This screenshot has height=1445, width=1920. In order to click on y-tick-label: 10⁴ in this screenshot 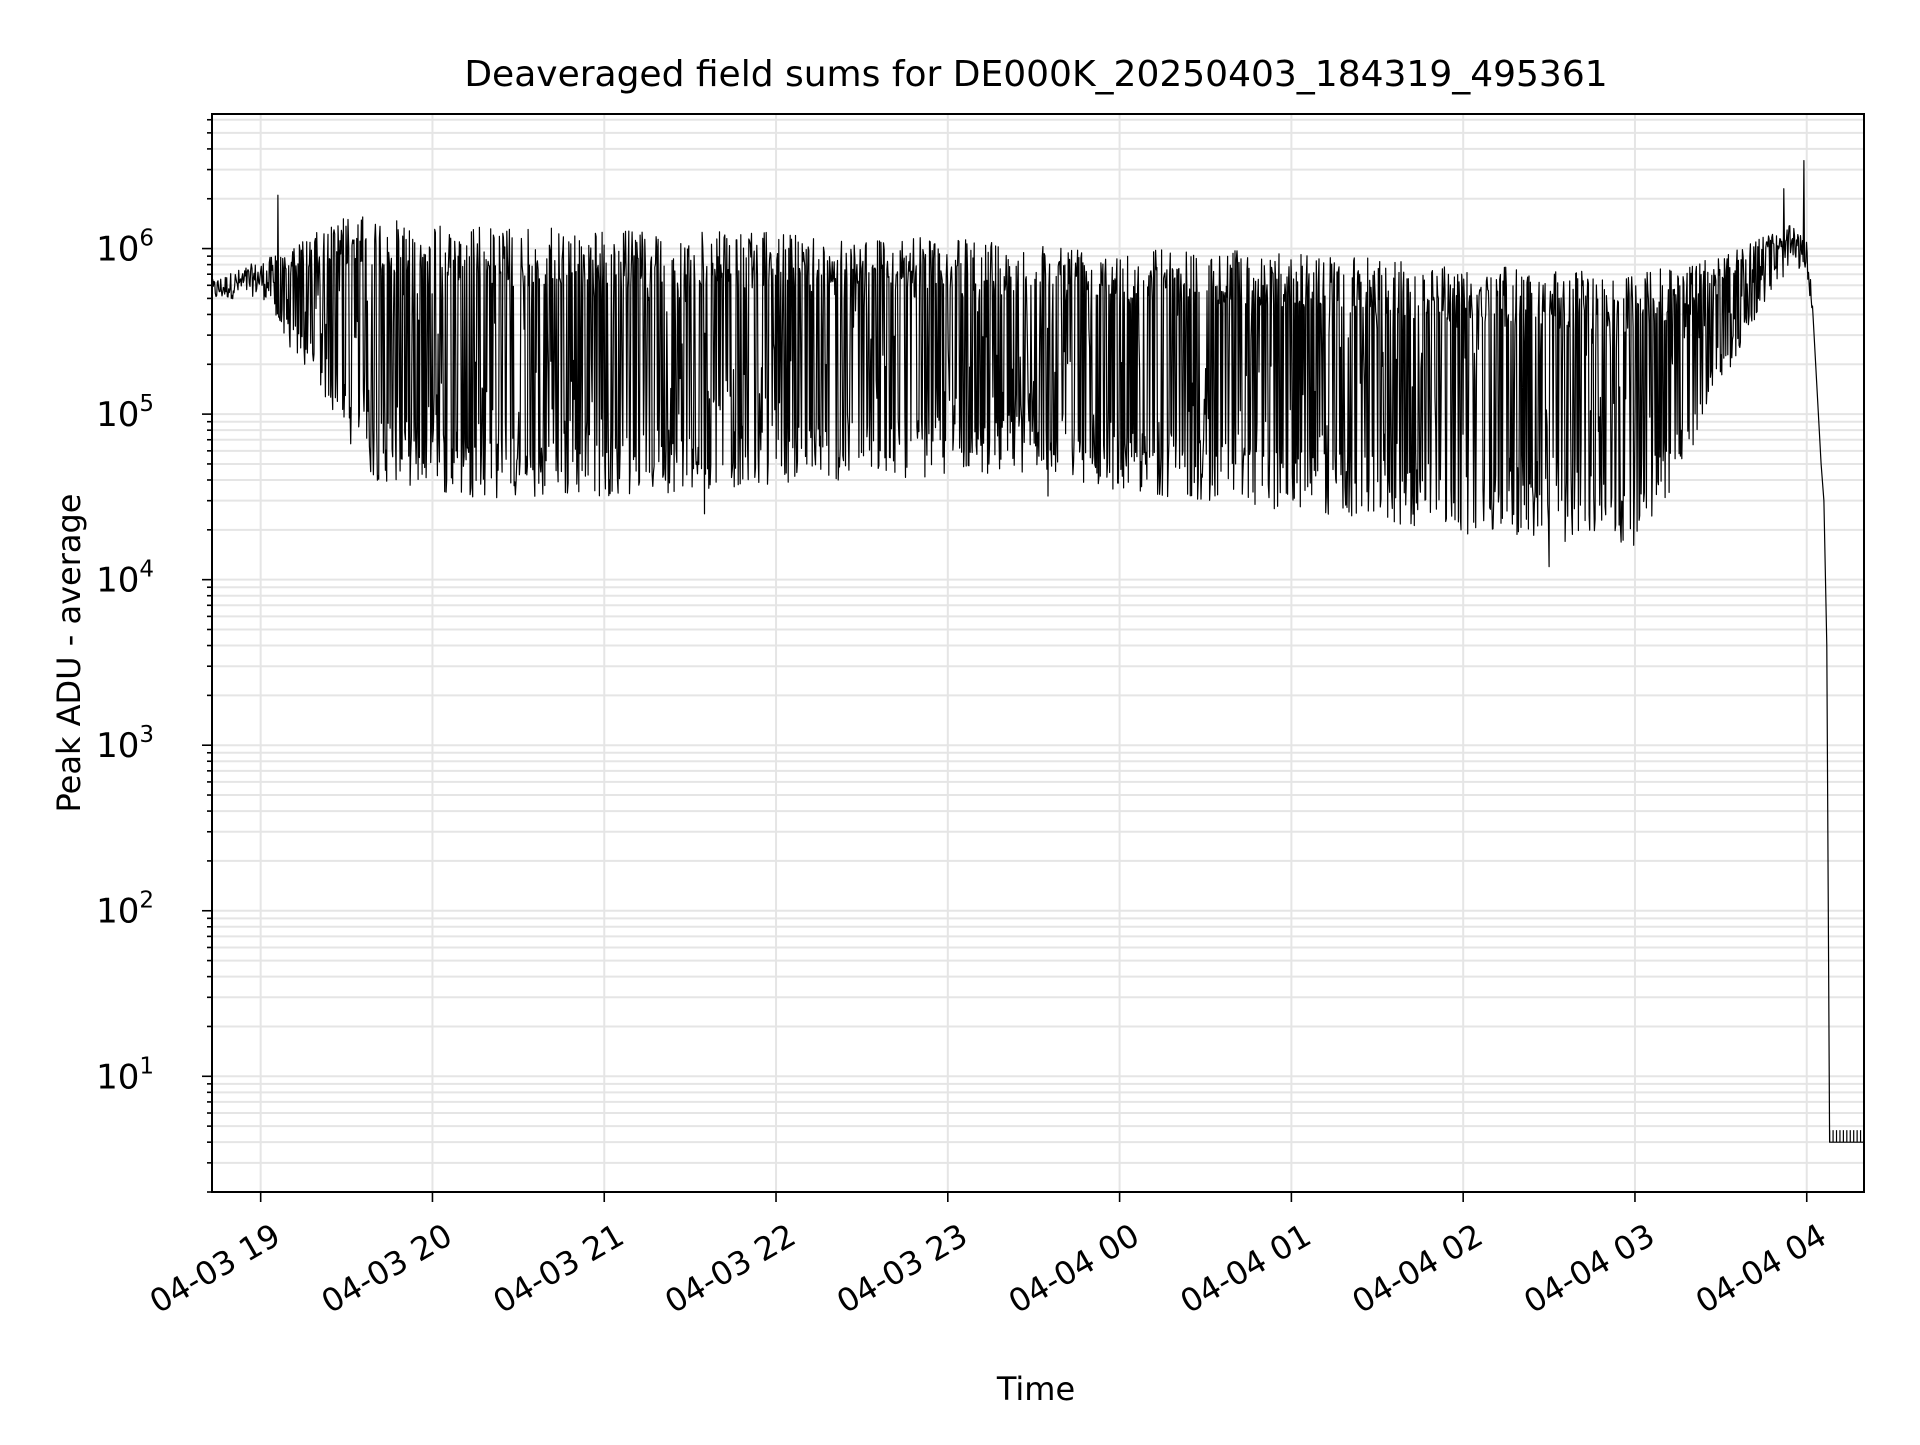, I will do `click(125, 579)`.